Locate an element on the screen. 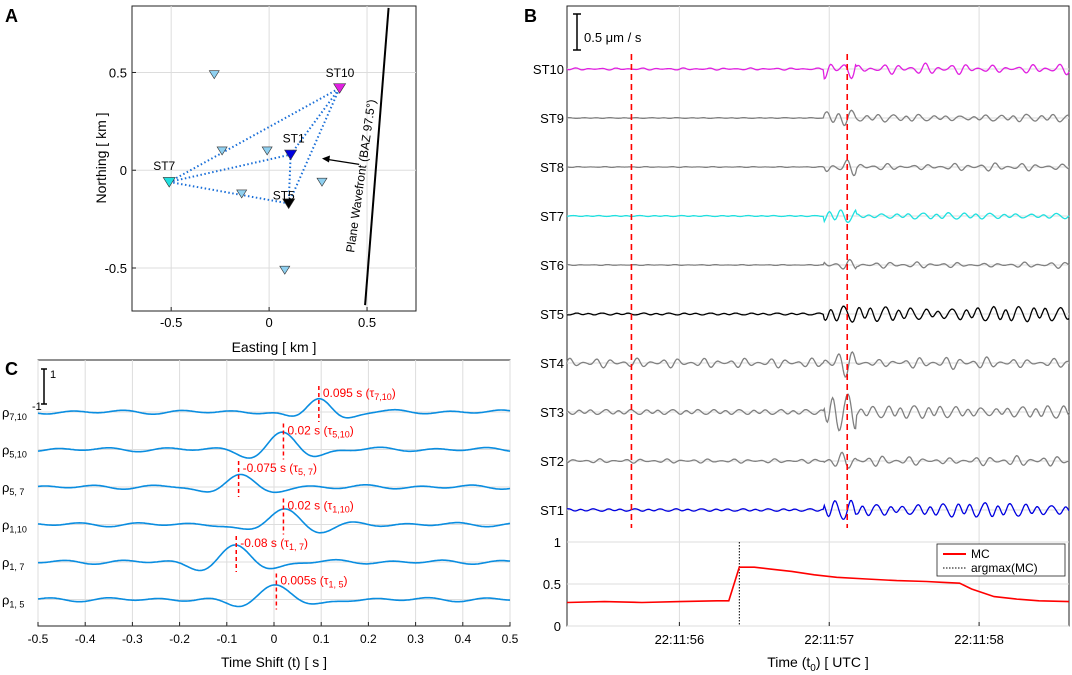 Image resolution: width=1072 pixels, height=675 pixels. trace-label-st5: ST5 is located at coordinates (552, 314).